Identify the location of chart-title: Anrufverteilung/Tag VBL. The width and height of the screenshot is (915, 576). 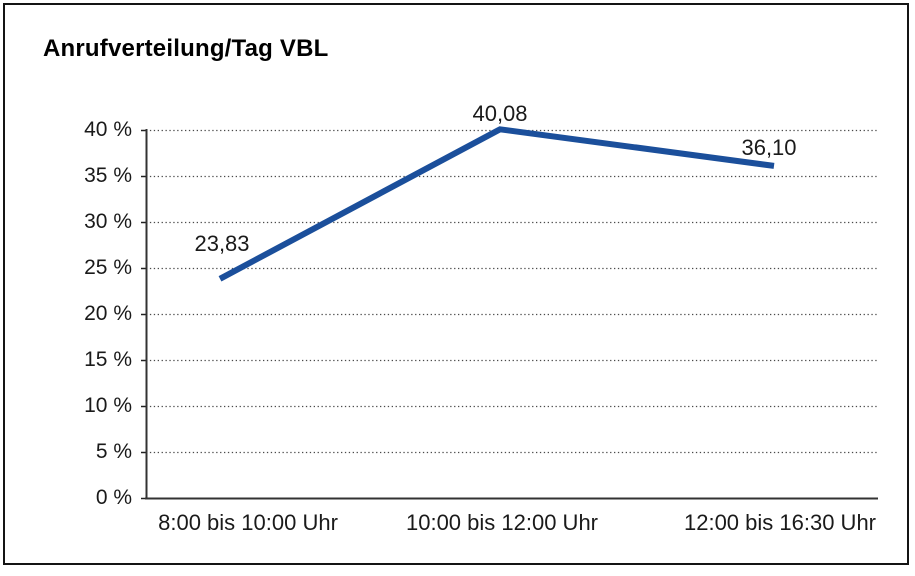
(186, 48).